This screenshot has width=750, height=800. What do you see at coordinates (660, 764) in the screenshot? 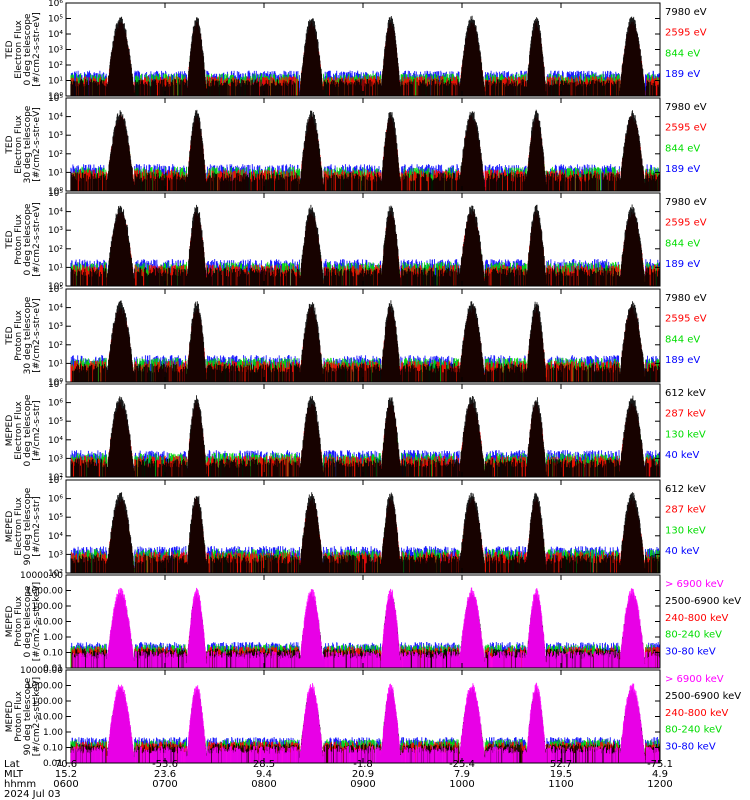
I see `x-lat-label: -75.1` at bounding box center [660, 764].